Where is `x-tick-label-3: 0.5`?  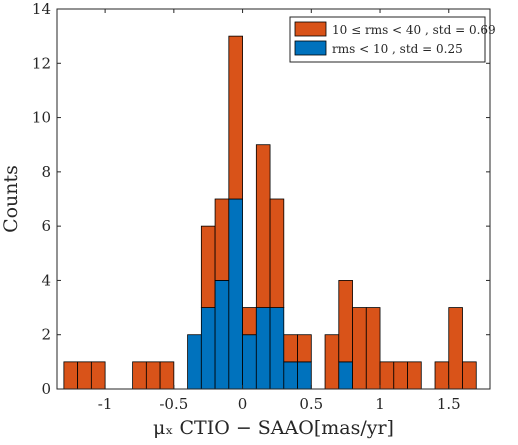
x-tick-label-3: 0.5 is located at coordinates (311, 404).